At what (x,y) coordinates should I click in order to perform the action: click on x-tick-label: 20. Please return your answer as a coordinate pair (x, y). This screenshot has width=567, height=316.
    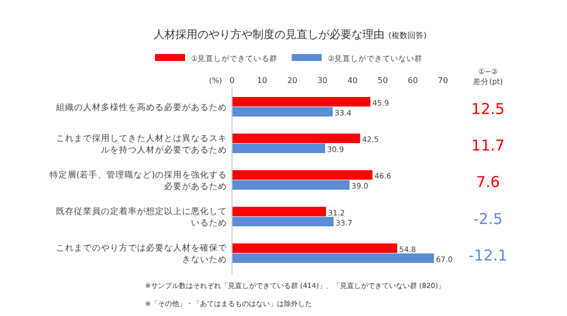
    Looking at the image, I should click on (292, 80).